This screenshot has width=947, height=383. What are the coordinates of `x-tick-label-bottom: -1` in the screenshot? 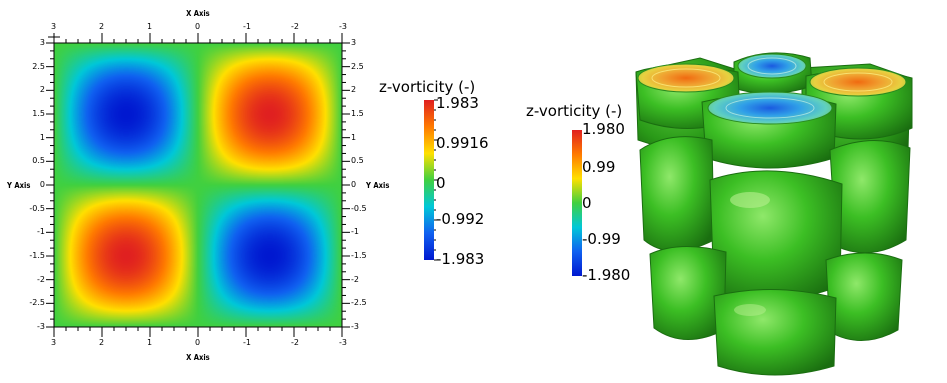 It's located at (247, 342).